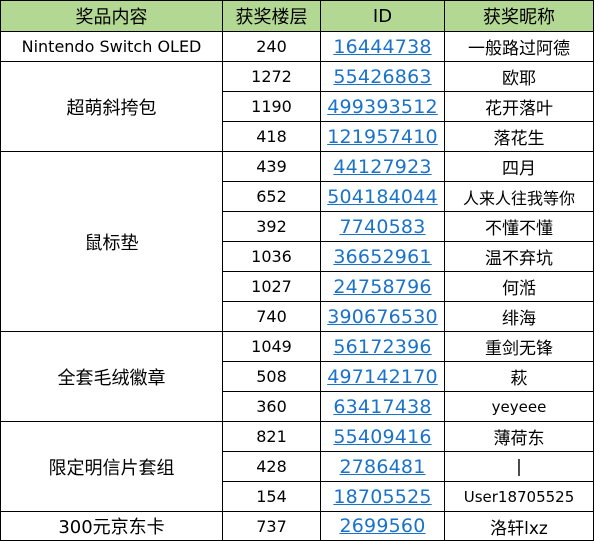 Image resolution: width=595 pixels, height=541 pixels. I want to click on user-id-link: 499393512, so click(382, 106).